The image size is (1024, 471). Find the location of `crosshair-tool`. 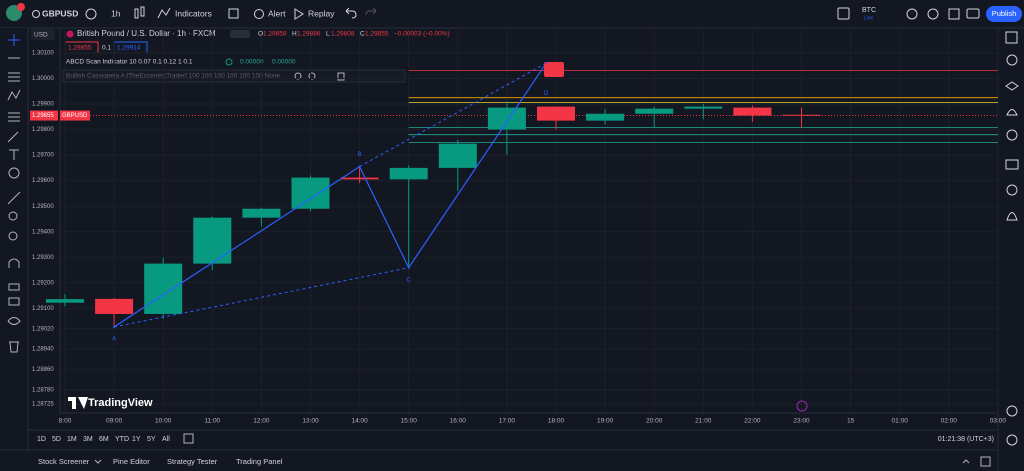

crosshair-tool is located at coordinates (14, 40).